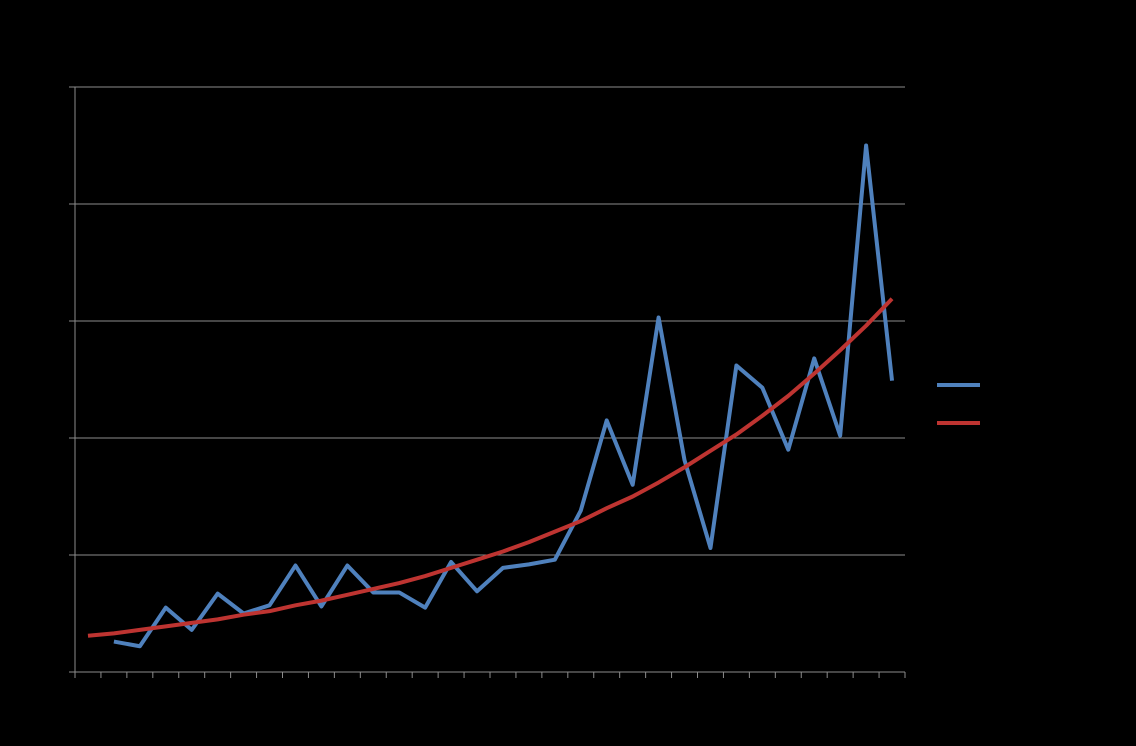 The height and width of the screenshot is (746, 1136). I want to click on y-tick-label: 4, so click(61, 203).